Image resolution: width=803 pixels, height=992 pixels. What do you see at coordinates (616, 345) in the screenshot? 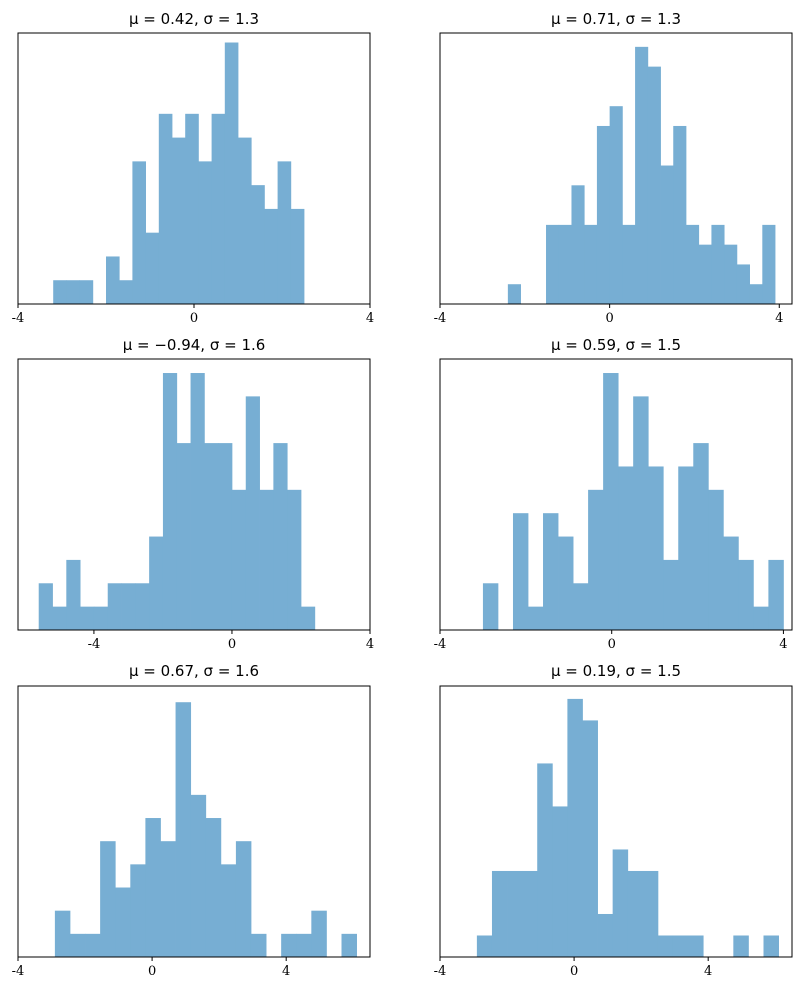
I see `panel-title: μ = 0.59, σ = 1.5` at bounding box center [616, 345].